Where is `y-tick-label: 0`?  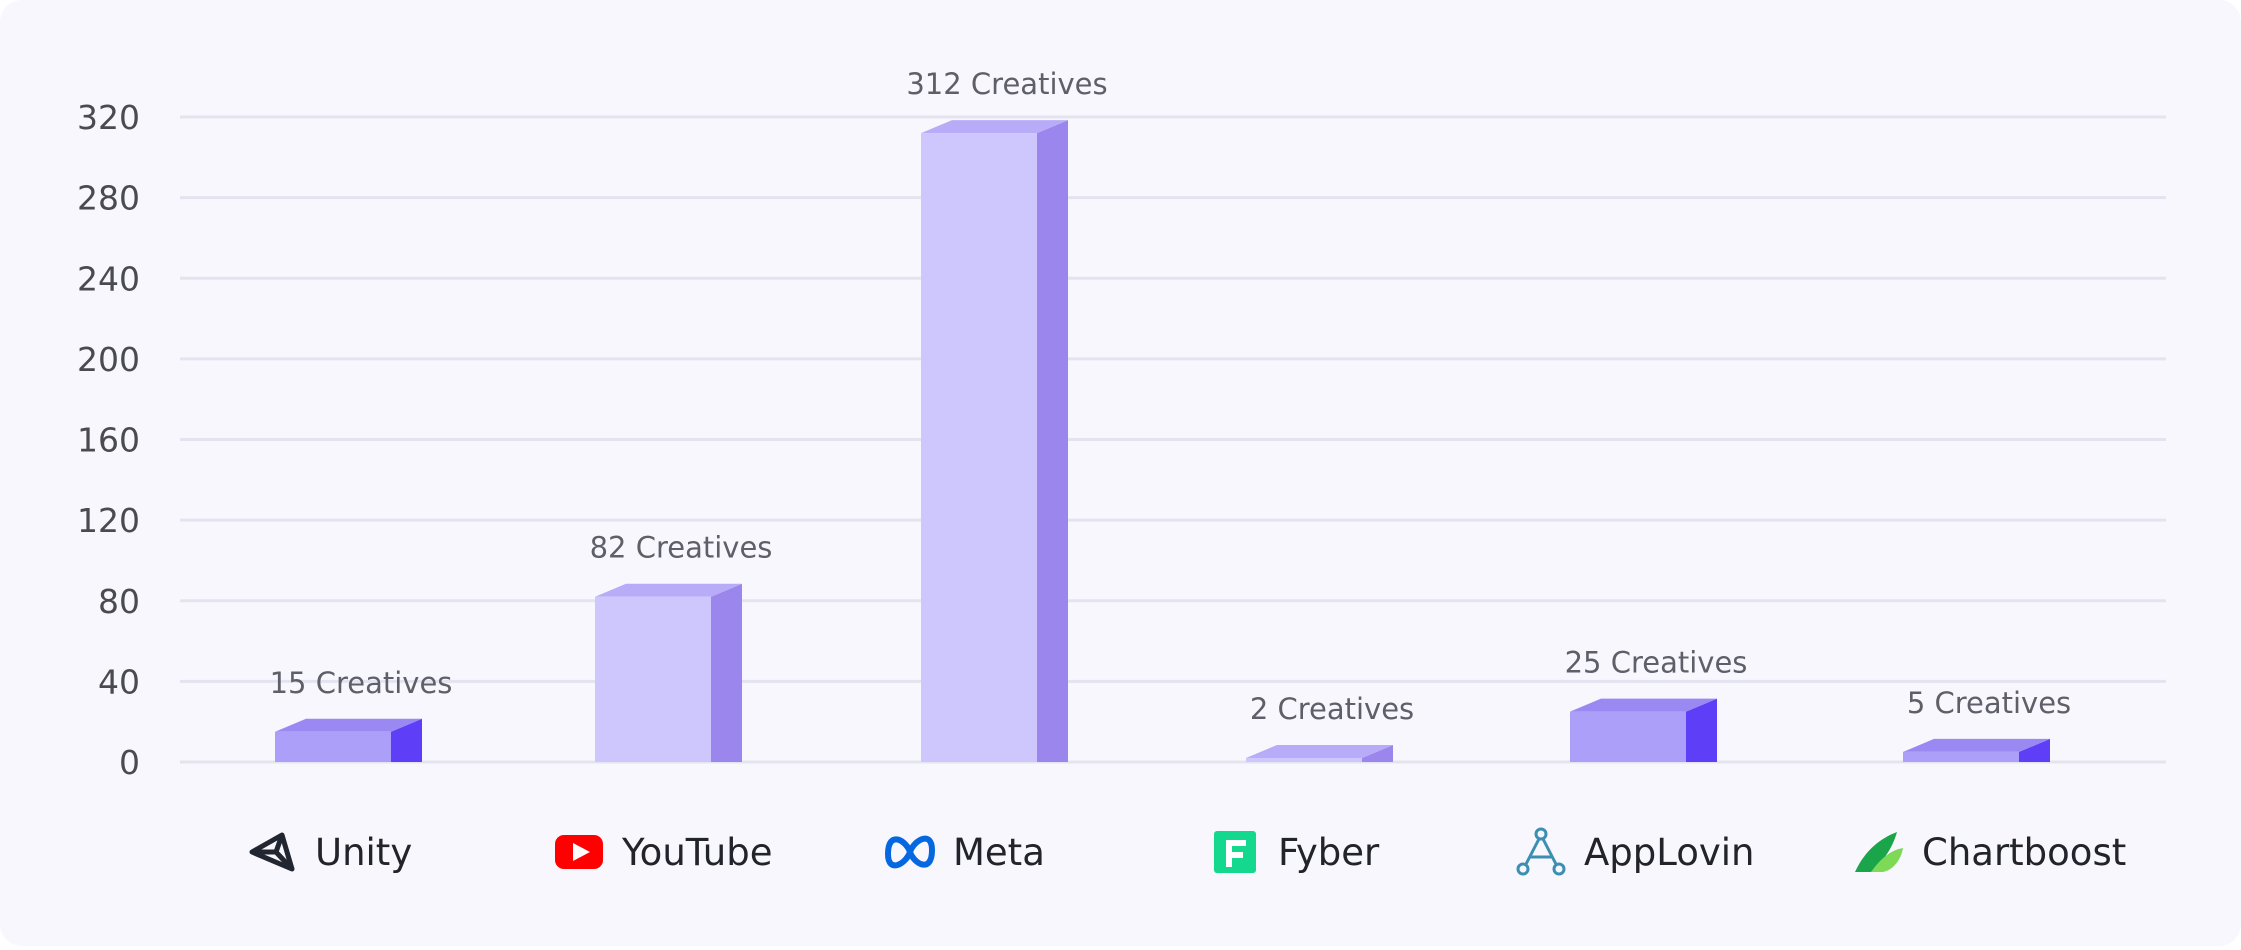 y-tick-label: 0 is located at coordinates (129, 762).